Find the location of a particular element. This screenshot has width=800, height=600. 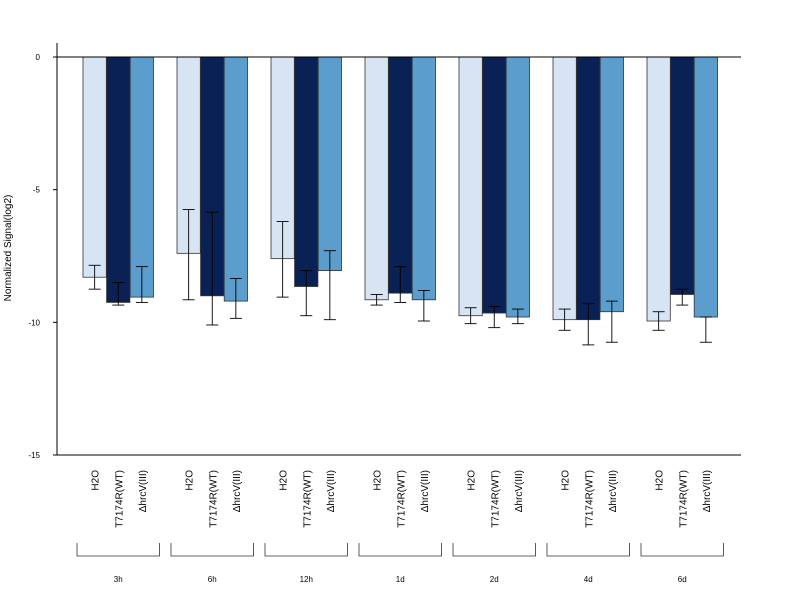

y-tick-label: -5 is located at coordinates (37, 190).